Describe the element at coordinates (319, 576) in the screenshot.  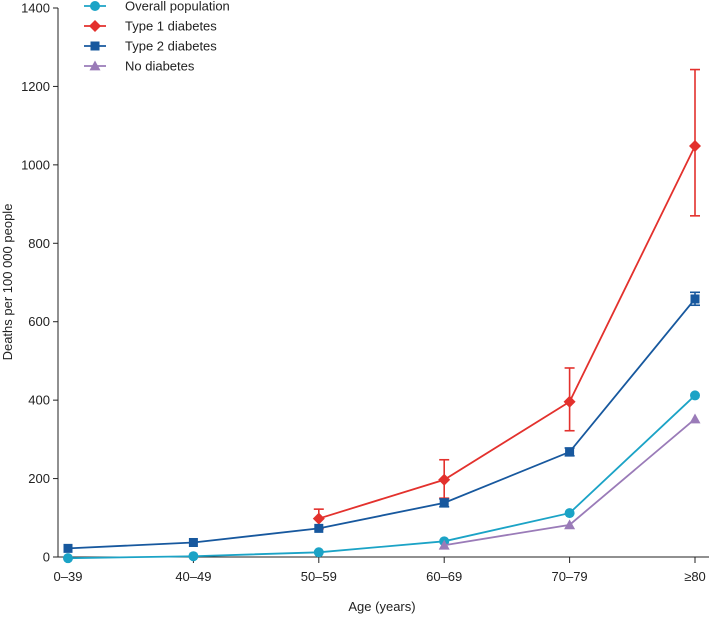
I see `x-tick-label: 50–59` at that location.